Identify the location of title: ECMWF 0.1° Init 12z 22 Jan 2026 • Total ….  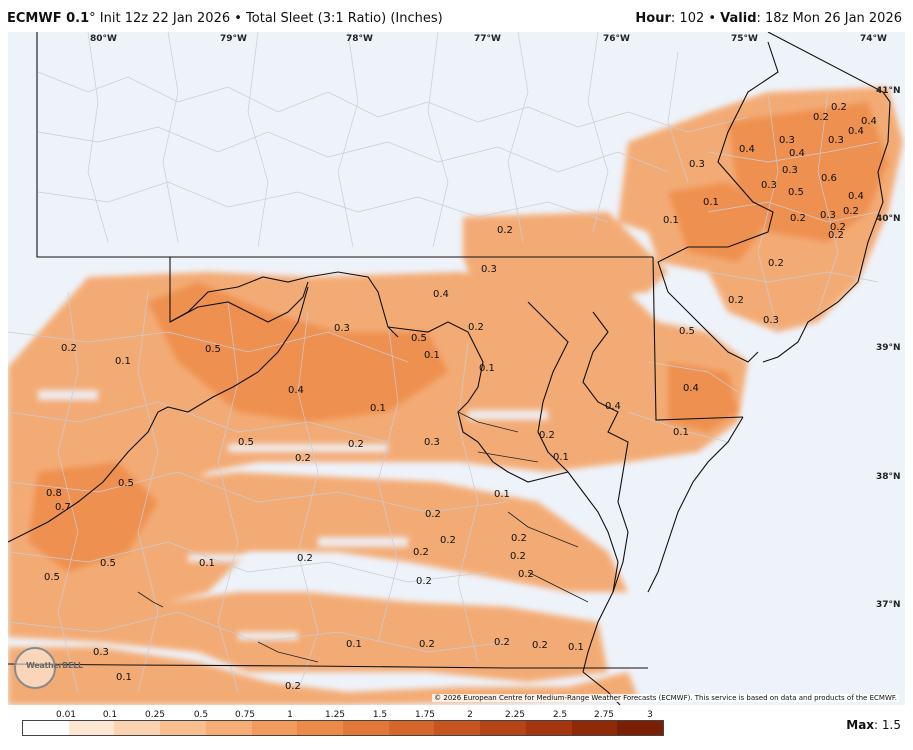
(225, 18).